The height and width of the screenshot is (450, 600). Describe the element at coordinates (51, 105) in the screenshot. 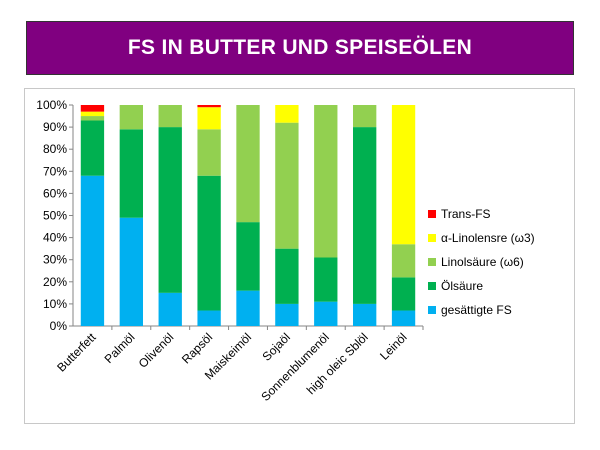

I see `y-tick-label: 100%` at that location.